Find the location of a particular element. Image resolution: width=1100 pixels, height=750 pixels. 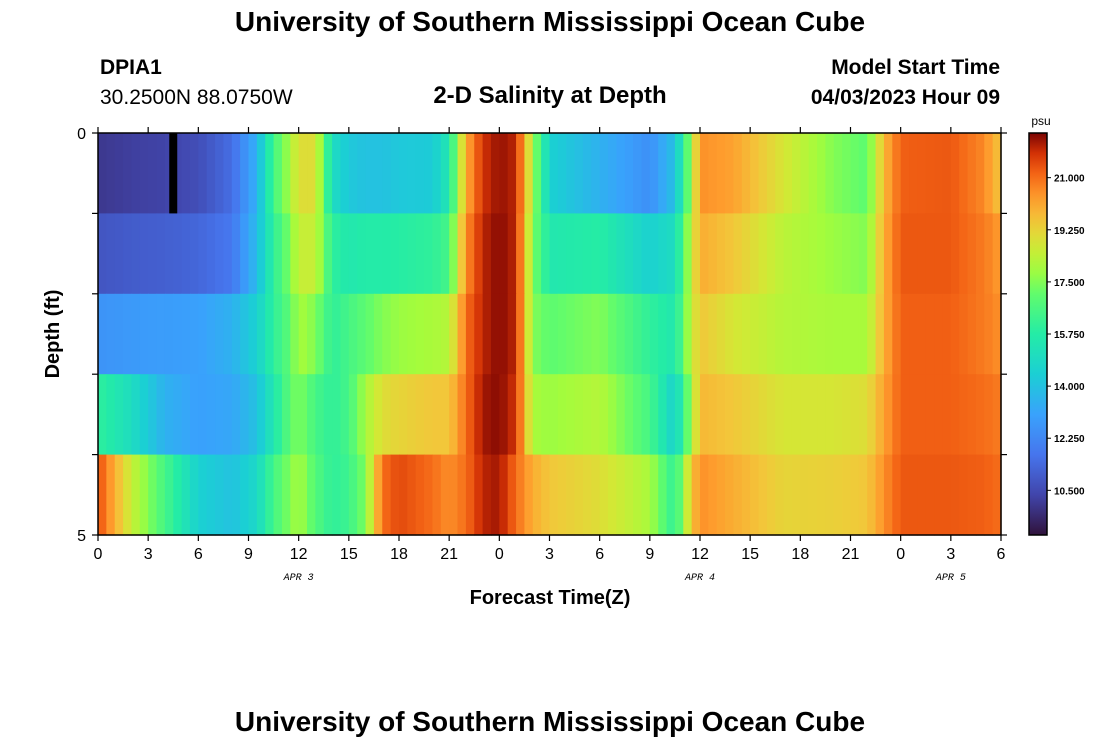

x-tick-label: 3 is located at coordinates (549, 554).